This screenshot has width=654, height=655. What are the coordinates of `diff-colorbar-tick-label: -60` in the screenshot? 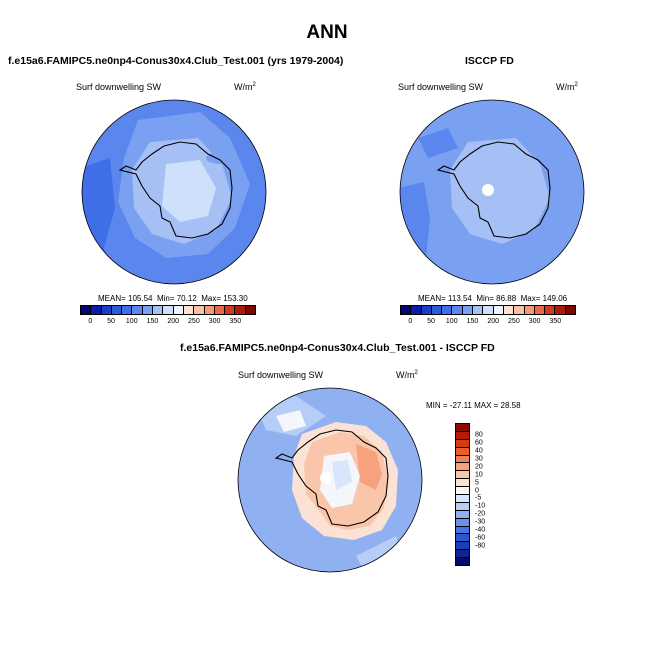 It's located at (480, 538).